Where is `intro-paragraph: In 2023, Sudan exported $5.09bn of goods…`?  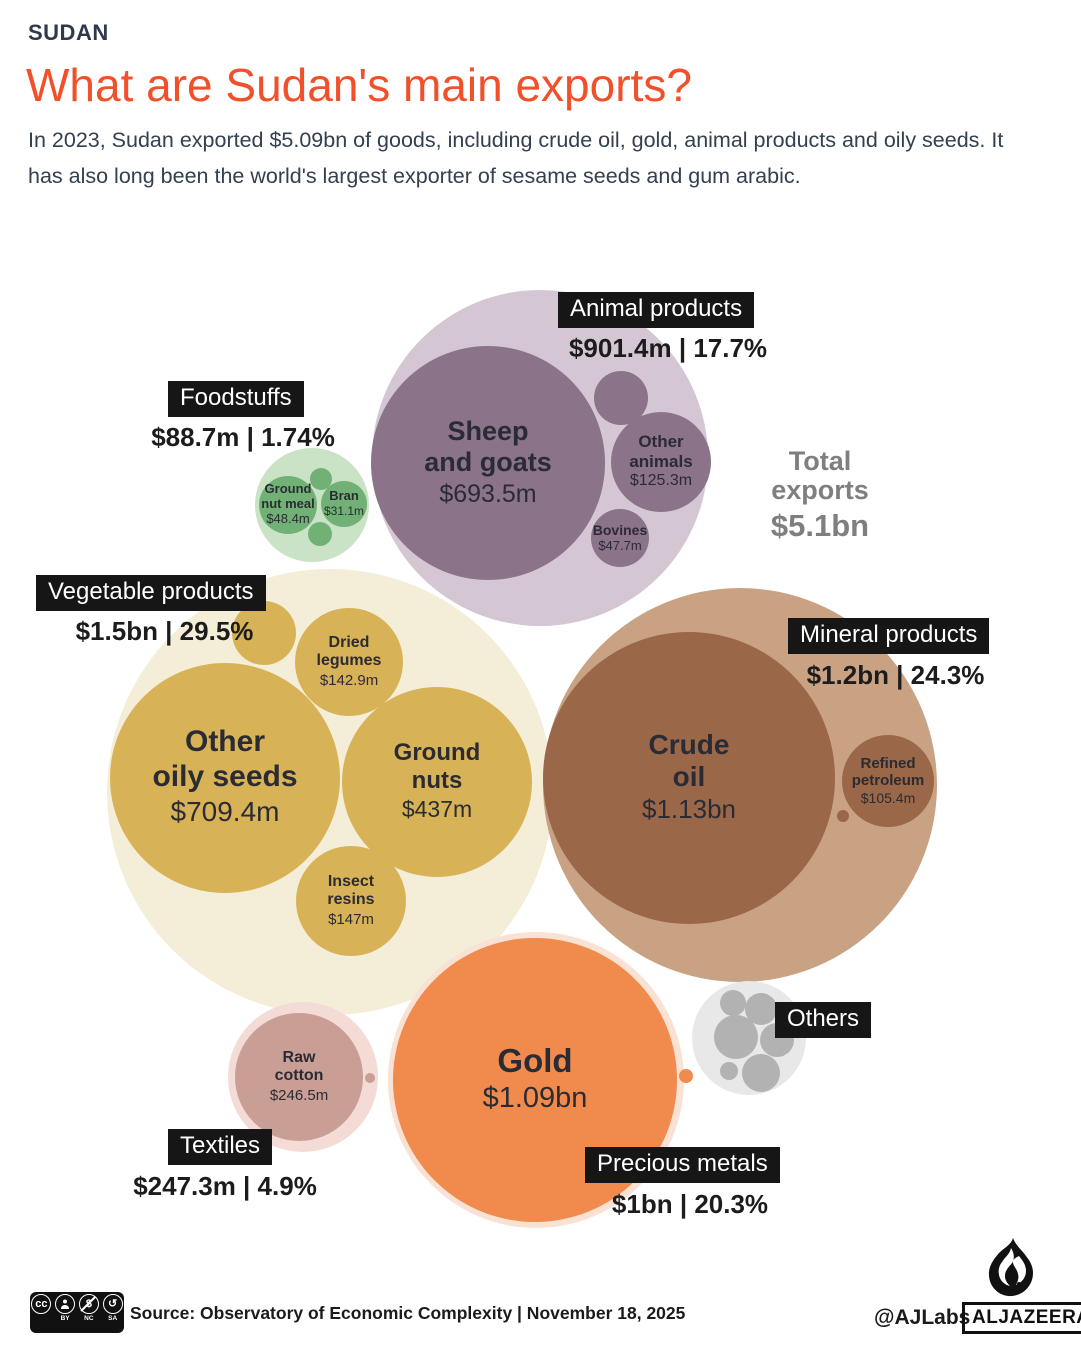
intro-paragraph: In 2023, Sudan exported $5.09bn of goods… is located at coordinates (516, 158).